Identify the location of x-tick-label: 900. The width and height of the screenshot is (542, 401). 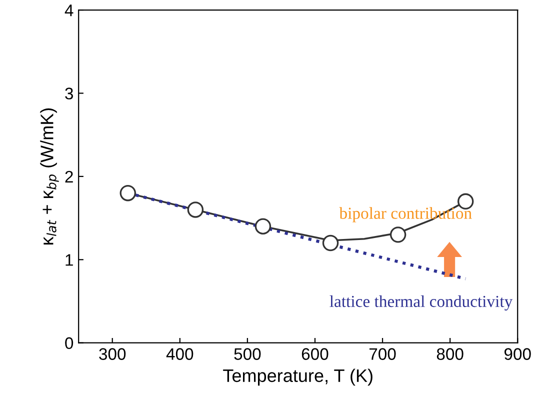
(517, 354).